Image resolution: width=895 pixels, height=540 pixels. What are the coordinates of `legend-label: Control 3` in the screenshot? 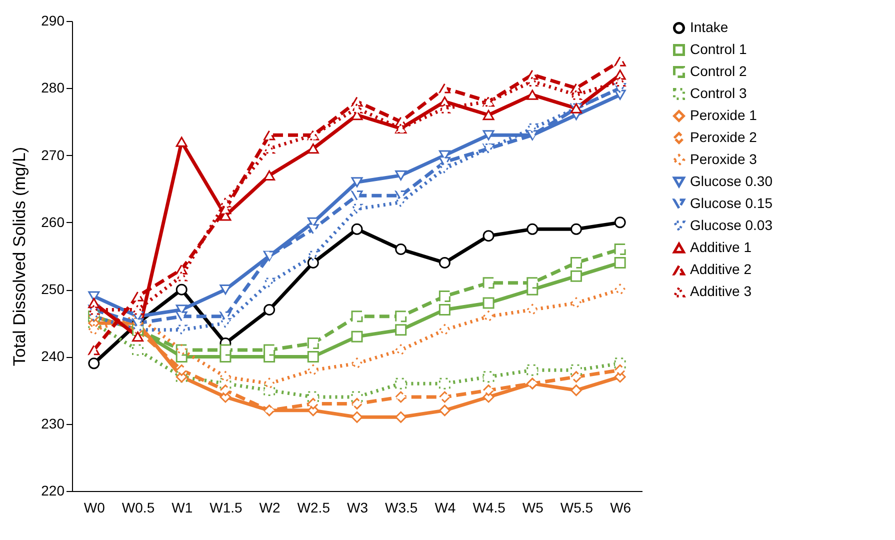 It's located at (719, 93).